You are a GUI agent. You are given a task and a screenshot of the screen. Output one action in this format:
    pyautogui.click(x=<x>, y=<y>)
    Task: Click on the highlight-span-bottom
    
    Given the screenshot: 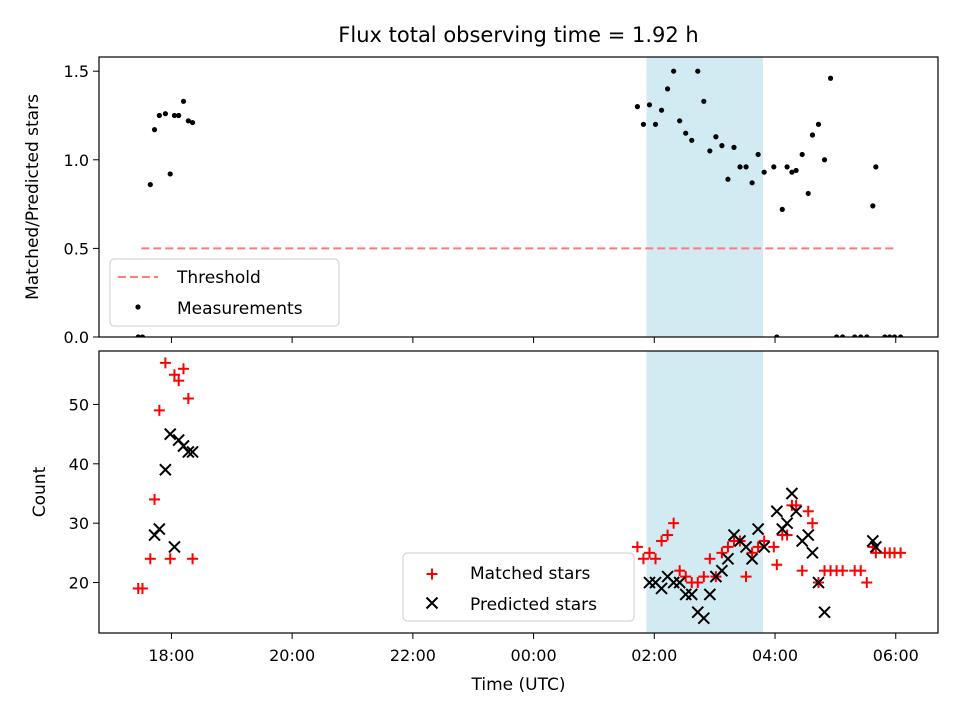 What is the action you would take?
    pyautogui.click(x=704, y=492)
    